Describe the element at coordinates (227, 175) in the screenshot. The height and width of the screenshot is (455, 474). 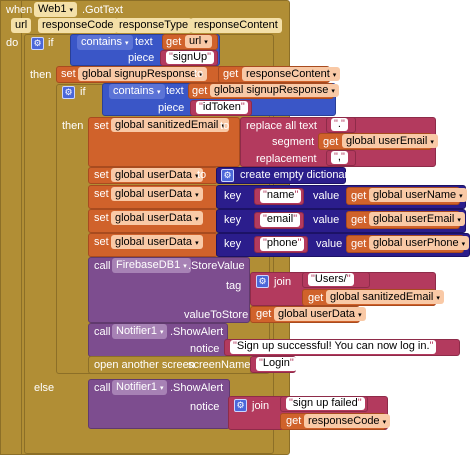
I see `dictionary-gear-icon: ⚙` at that location.